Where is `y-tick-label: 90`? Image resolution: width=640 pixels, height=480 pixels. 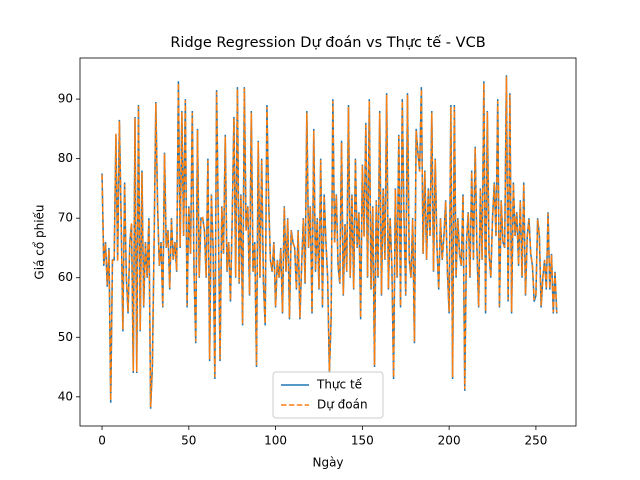
y-tick-label: 90 is located at coordinates (65, 99).